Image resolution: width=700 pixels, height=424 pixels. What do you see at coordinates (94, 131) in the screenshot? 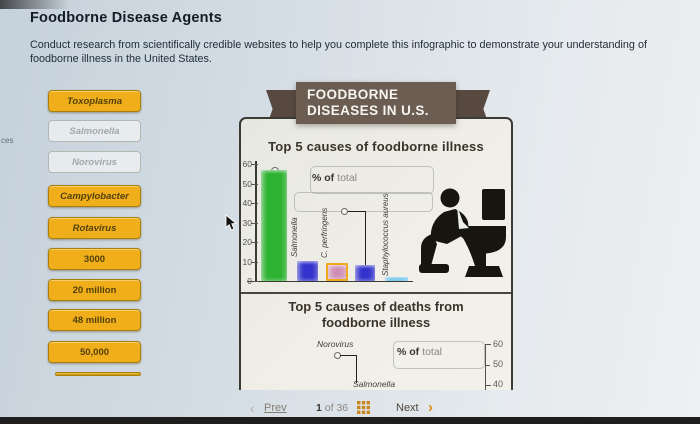
I see `word-tile-salmonella: Salmonella` at bounding box center [94, 131].